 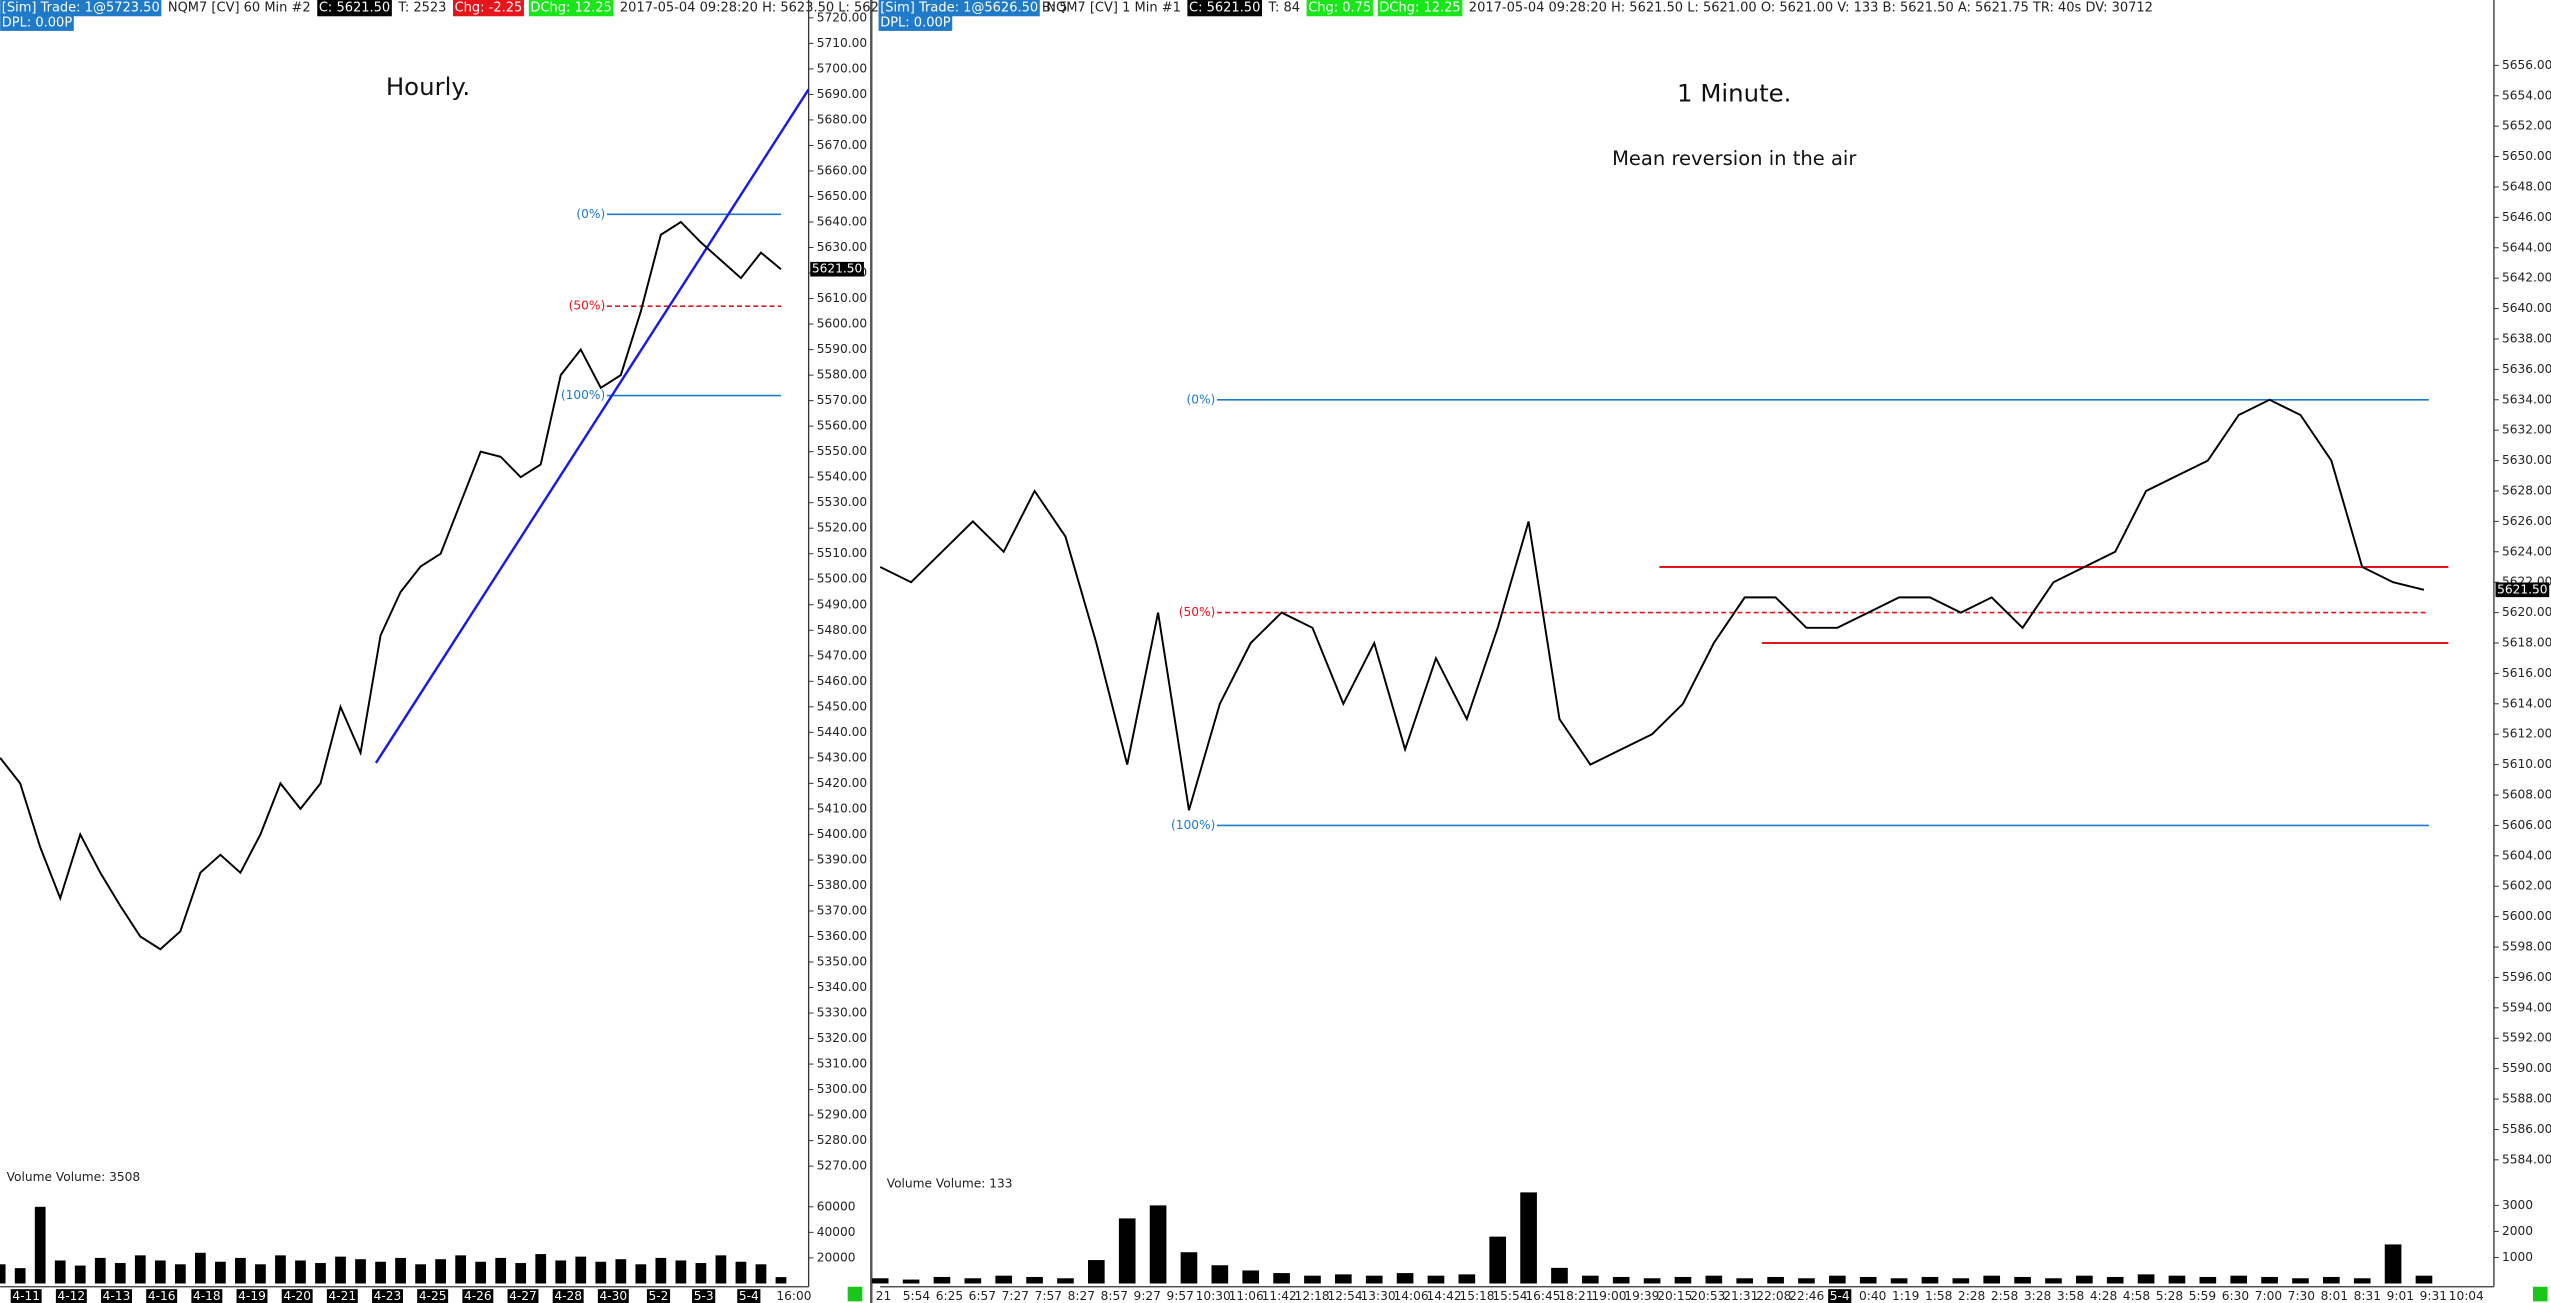 What do you see at coordinates (2037, 1296) in the screenshot?
I see `x-tick-label: 3:28` at bounding box center [2037, 1296].